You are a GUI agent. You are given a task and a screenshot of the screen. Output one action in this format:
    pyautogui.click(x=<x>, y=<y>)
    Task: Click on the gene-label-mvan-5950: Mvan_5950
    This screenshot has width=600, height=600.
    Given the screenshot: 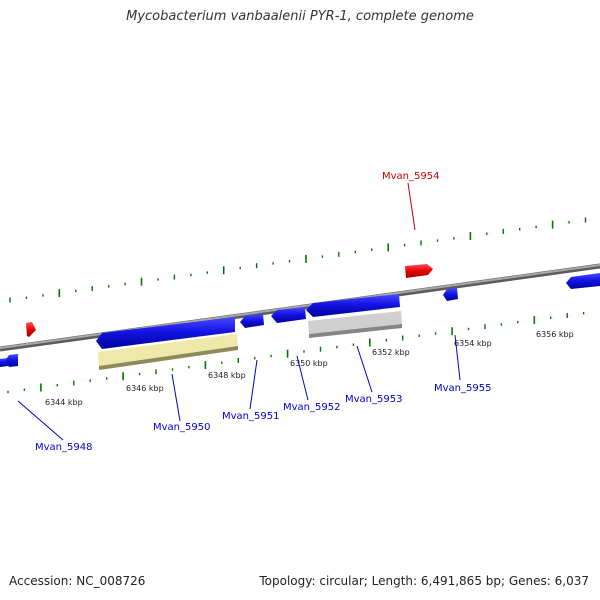 What is the action you would take?
    pyautogui.click(x=181, y=427)
    